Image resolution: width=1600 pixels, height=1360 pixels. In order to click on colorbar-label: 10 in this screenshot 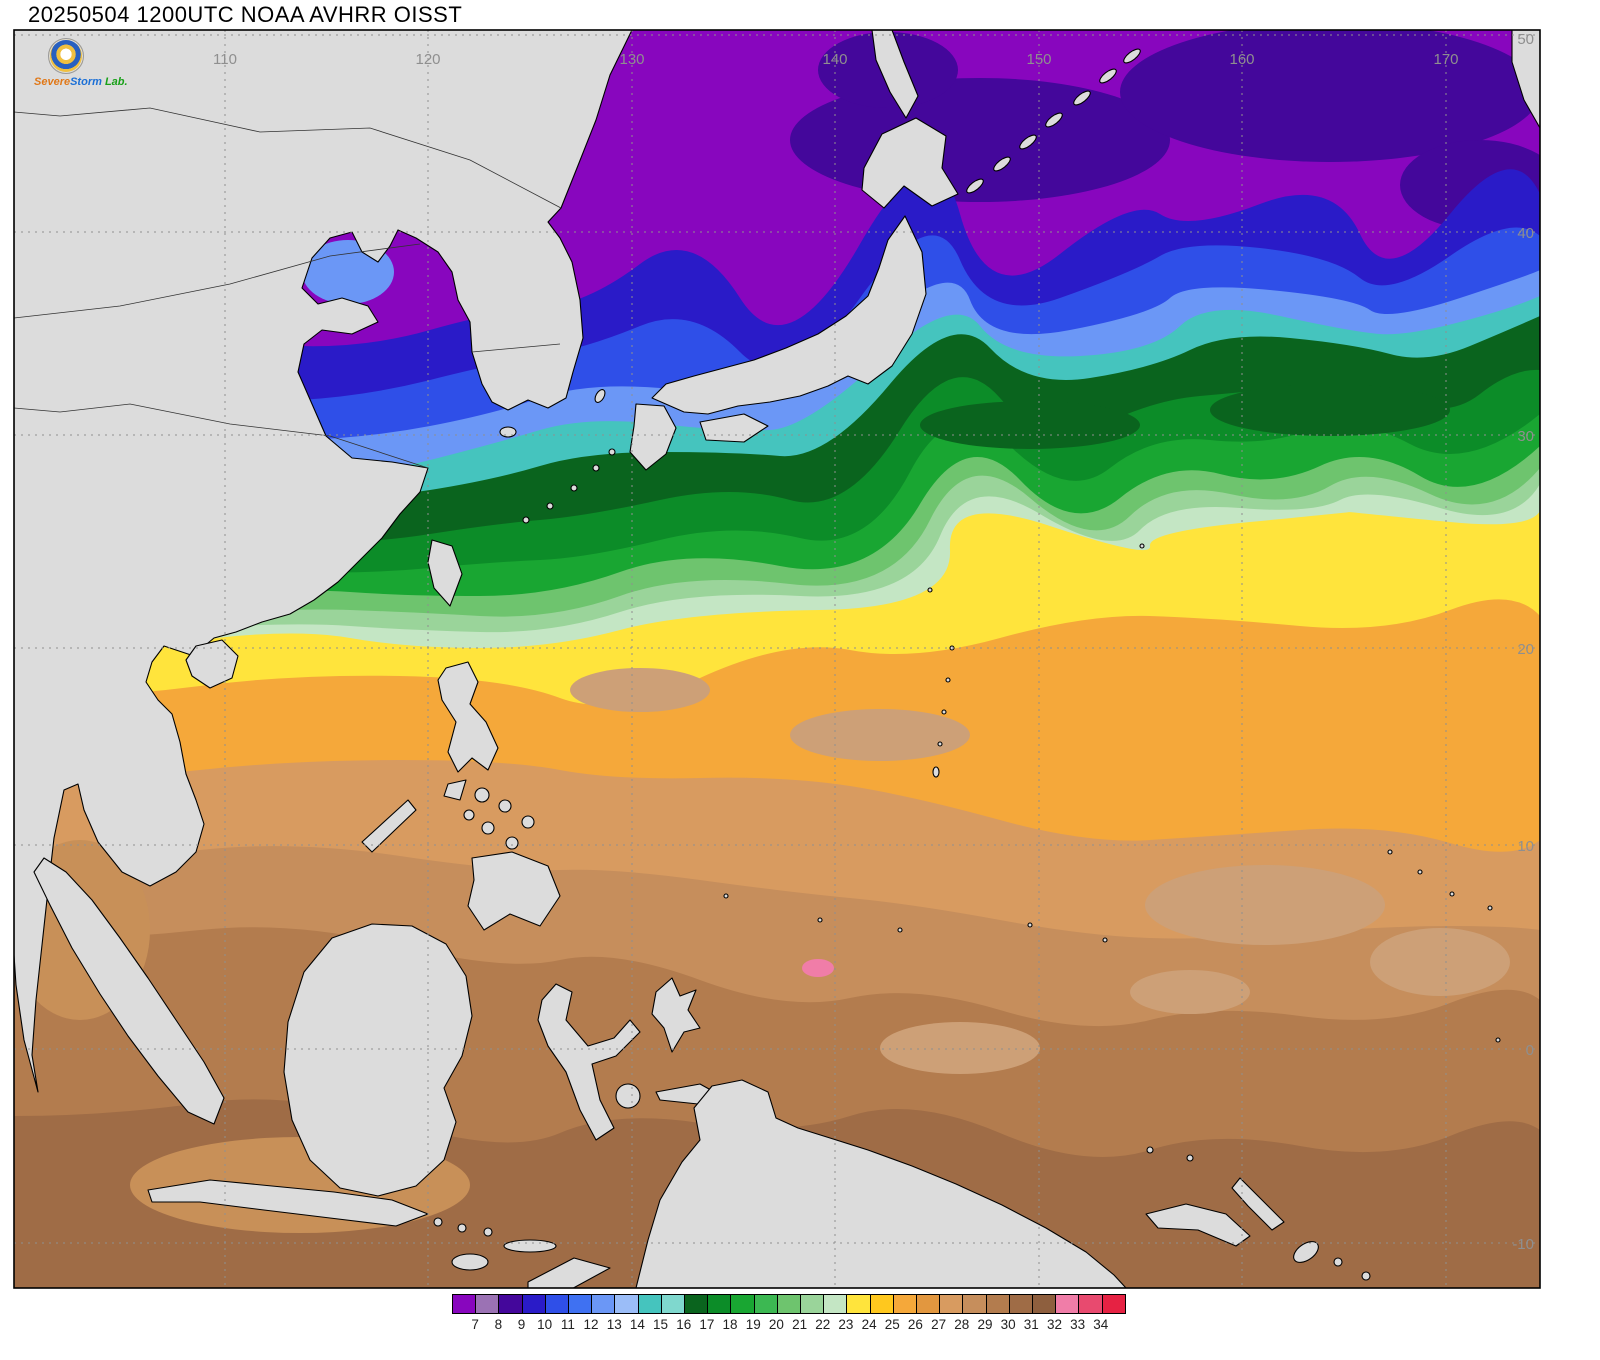, I will do `click(545, 1324)`.